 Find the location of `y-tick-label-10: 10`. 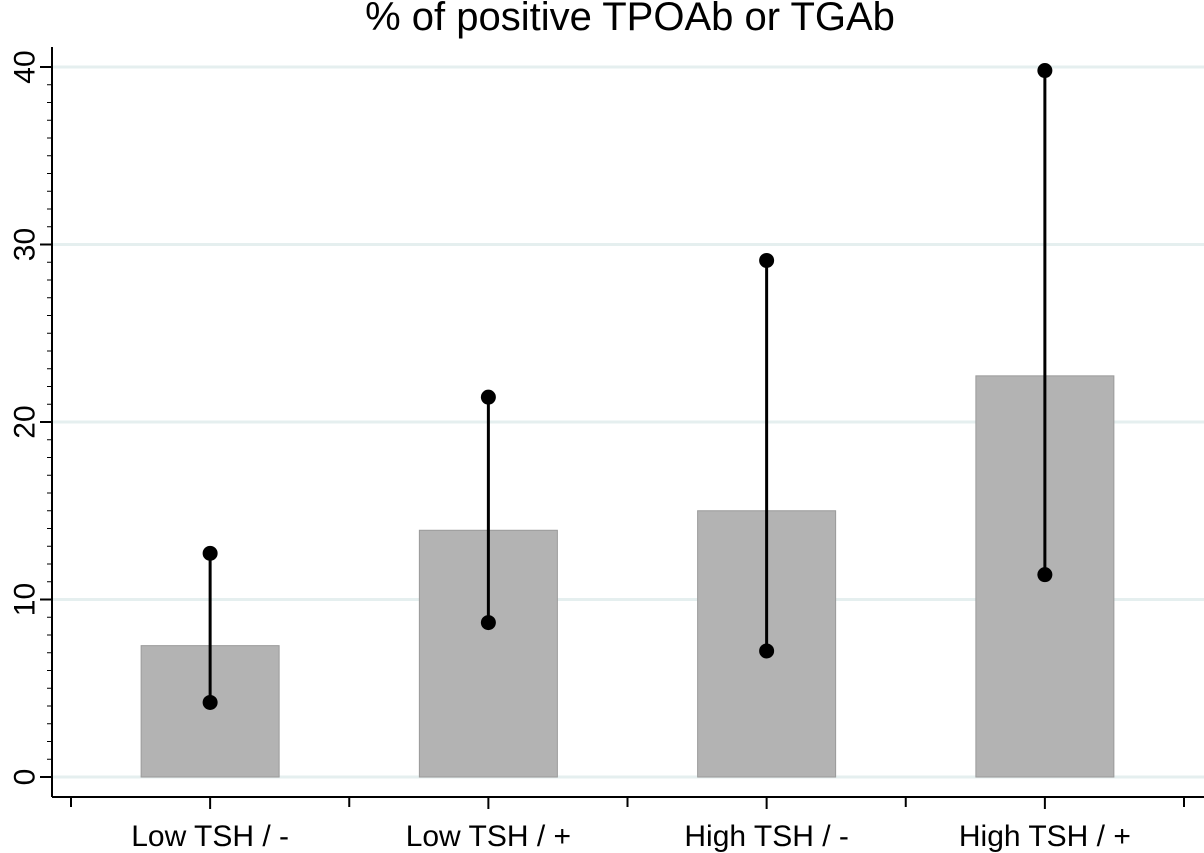

y-tick-label-10: 10 is located at coordinates (25, 599).